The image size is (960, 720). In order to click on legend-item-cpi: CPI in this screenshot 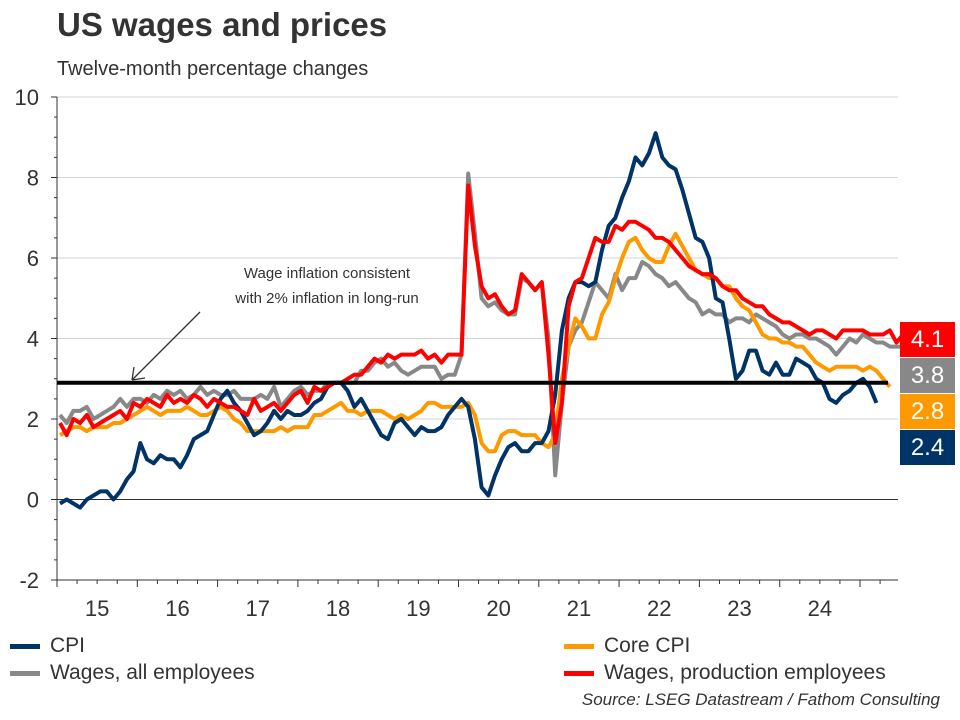, I will do `click(47, 646)`.